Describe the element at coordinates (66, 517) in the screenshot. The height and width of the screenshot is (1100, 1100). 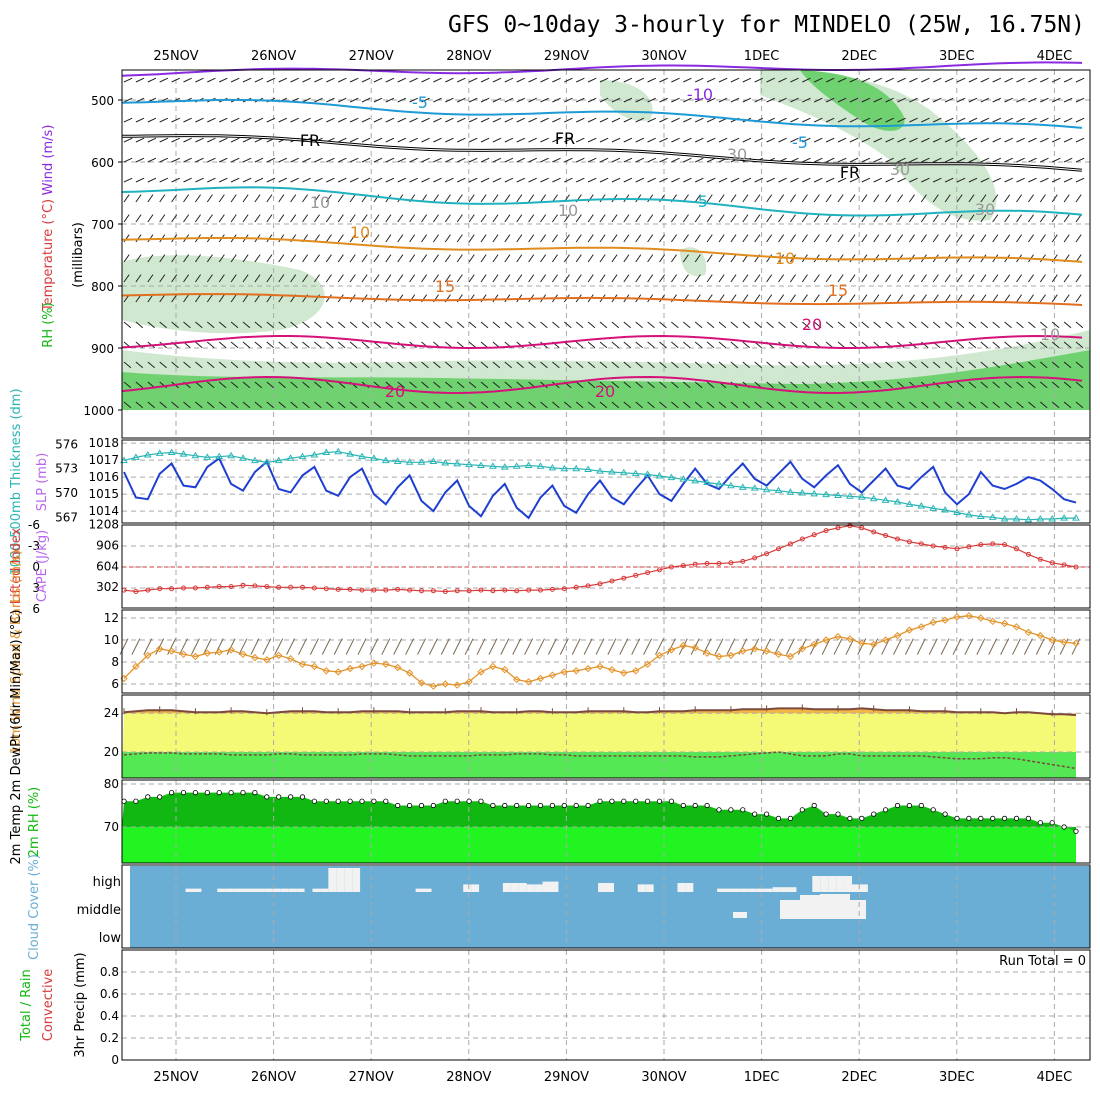
I see `thickness-tick-label: 567` at that location.